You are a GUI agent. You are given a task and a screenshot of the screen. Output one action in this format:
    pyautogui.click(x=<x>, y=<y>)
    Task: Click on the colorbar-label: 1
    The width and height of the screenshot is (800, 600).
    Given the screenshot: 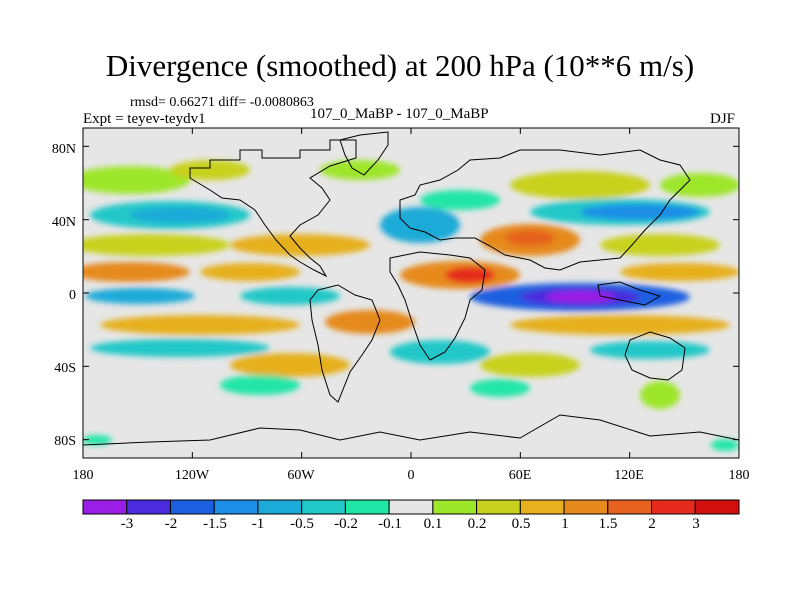 What is the action you would take?
    pyautogui.click(x=565, y=524)
    